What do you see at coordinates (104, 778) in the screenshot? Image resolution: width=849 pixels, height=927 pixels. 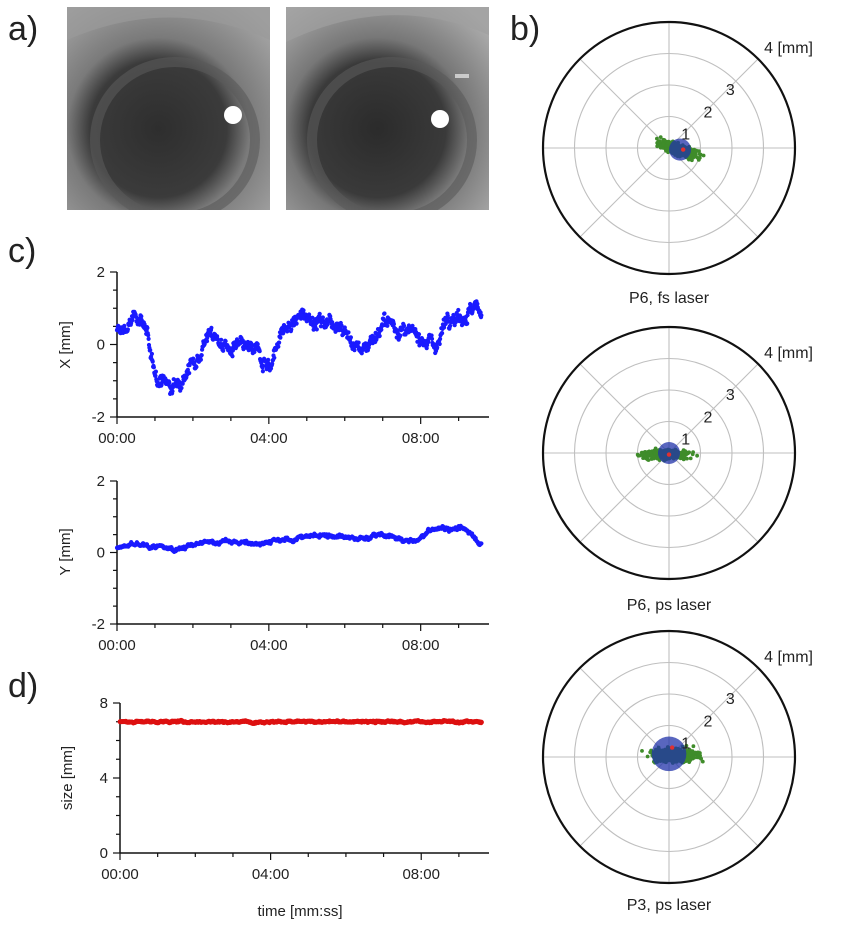 I see `y-tick-label: 4` at bounding box center [104, 778].